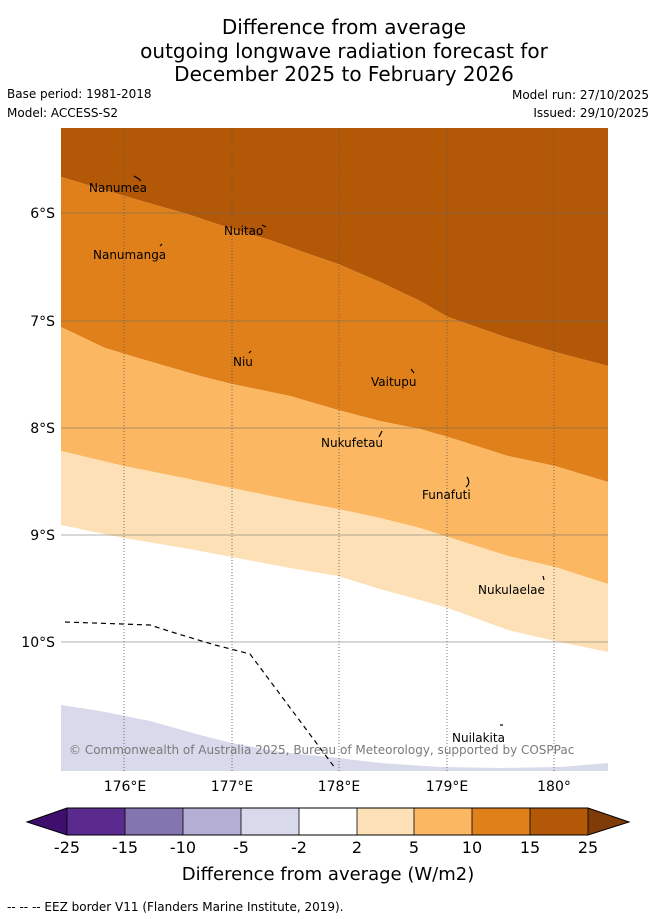 The width and height of the screenshot is (655, 919). Describe the element at coordinates (357, 847) in the screenshot. I see `cb-tick-2: 2` at that location.